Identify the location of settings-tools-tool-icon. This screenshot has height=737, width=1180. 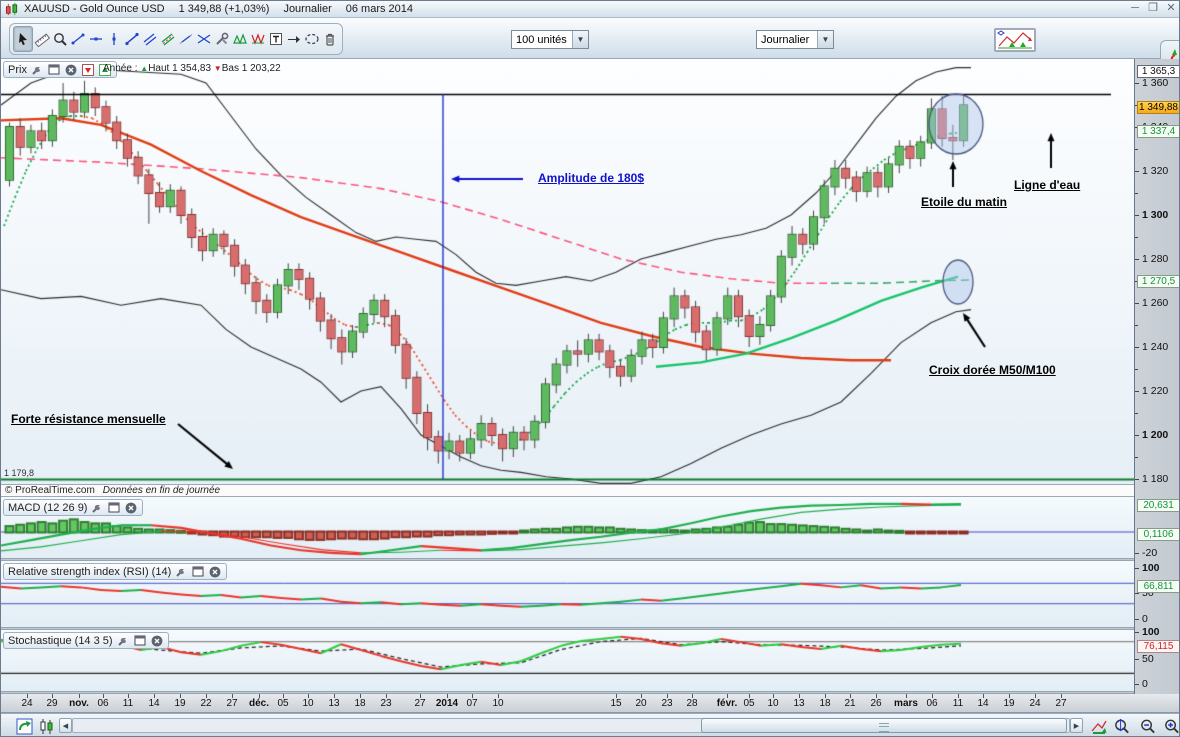
(222, 39).